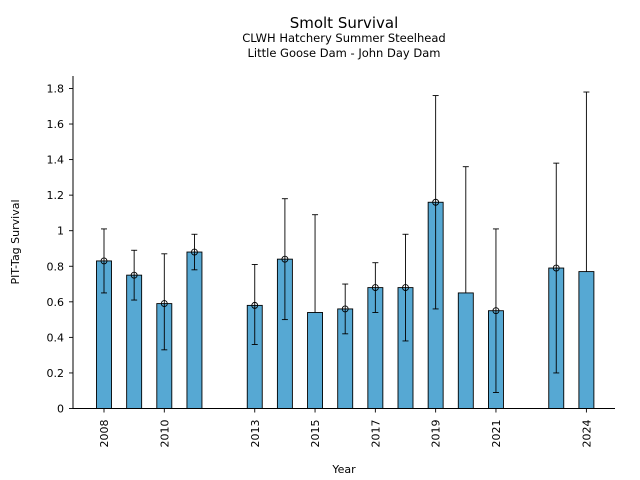  What do you see at coordinates (556, 268) in the screenshot?
I see `estimate-marker-2023` at bounding box center [556, 268].